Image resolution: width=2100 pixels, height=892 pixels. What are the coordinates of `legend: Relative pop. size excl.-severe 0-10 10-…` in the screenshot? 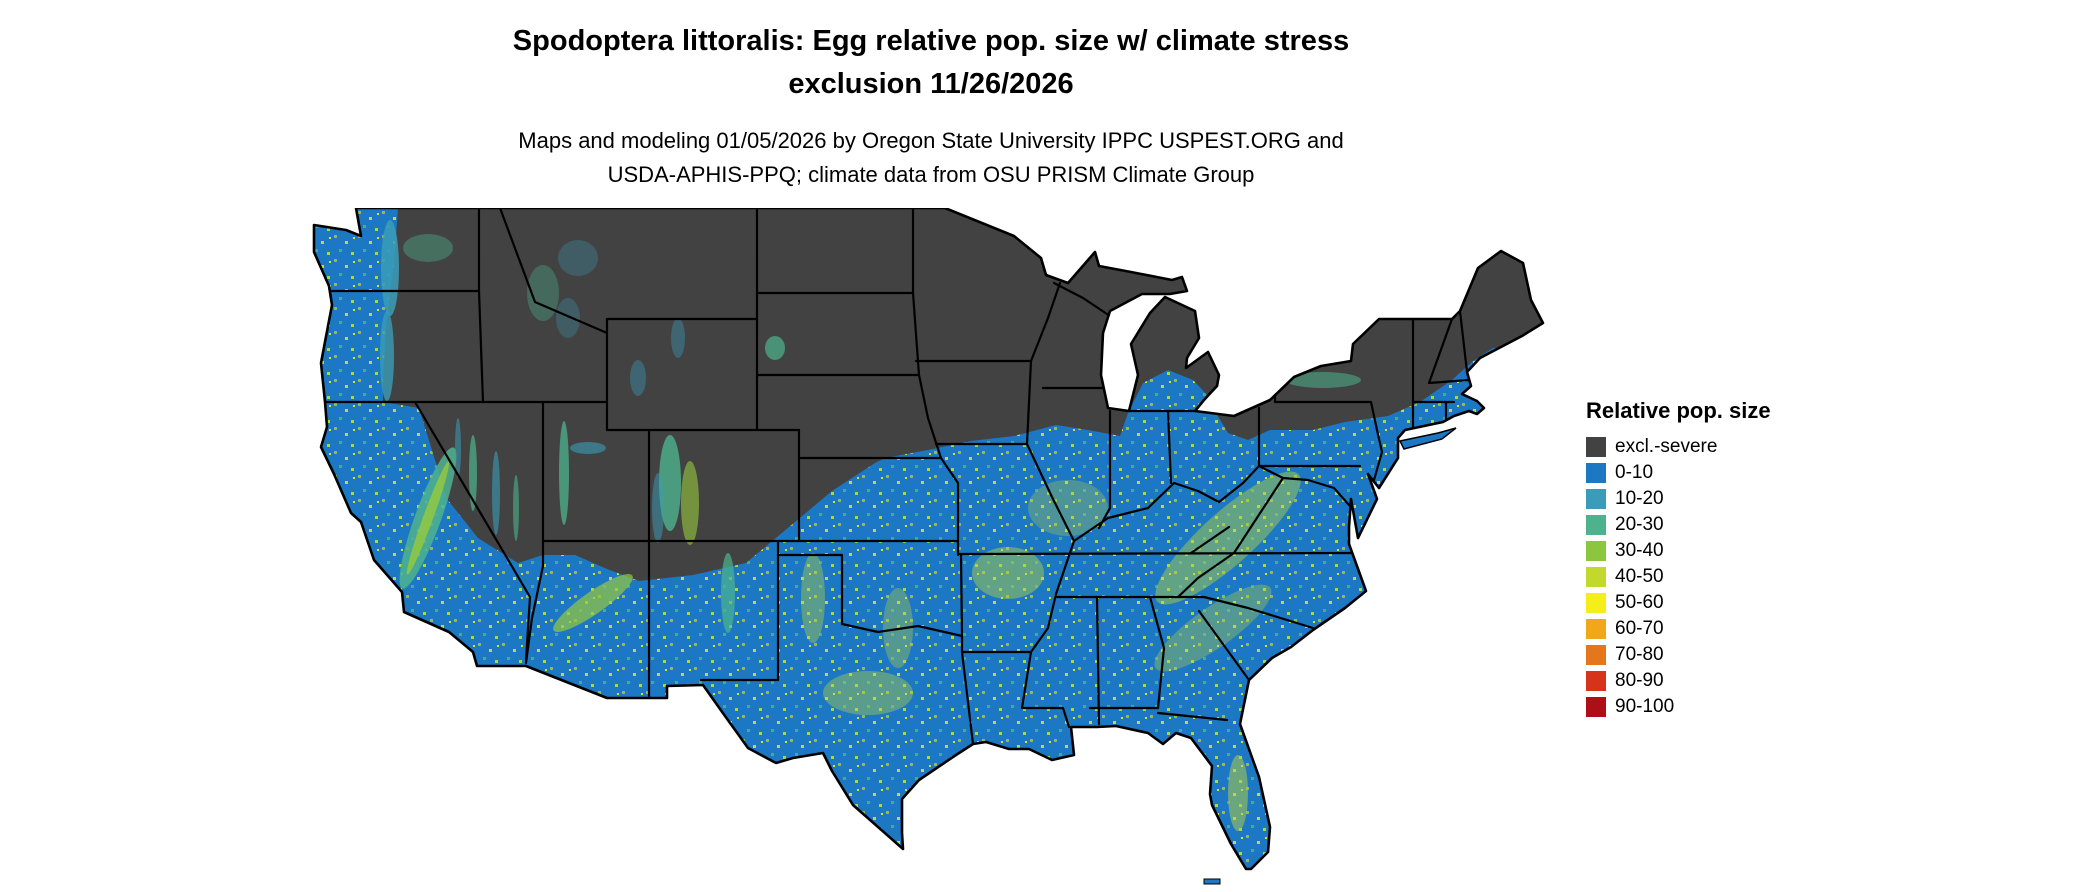 It's located at (1678, 560).